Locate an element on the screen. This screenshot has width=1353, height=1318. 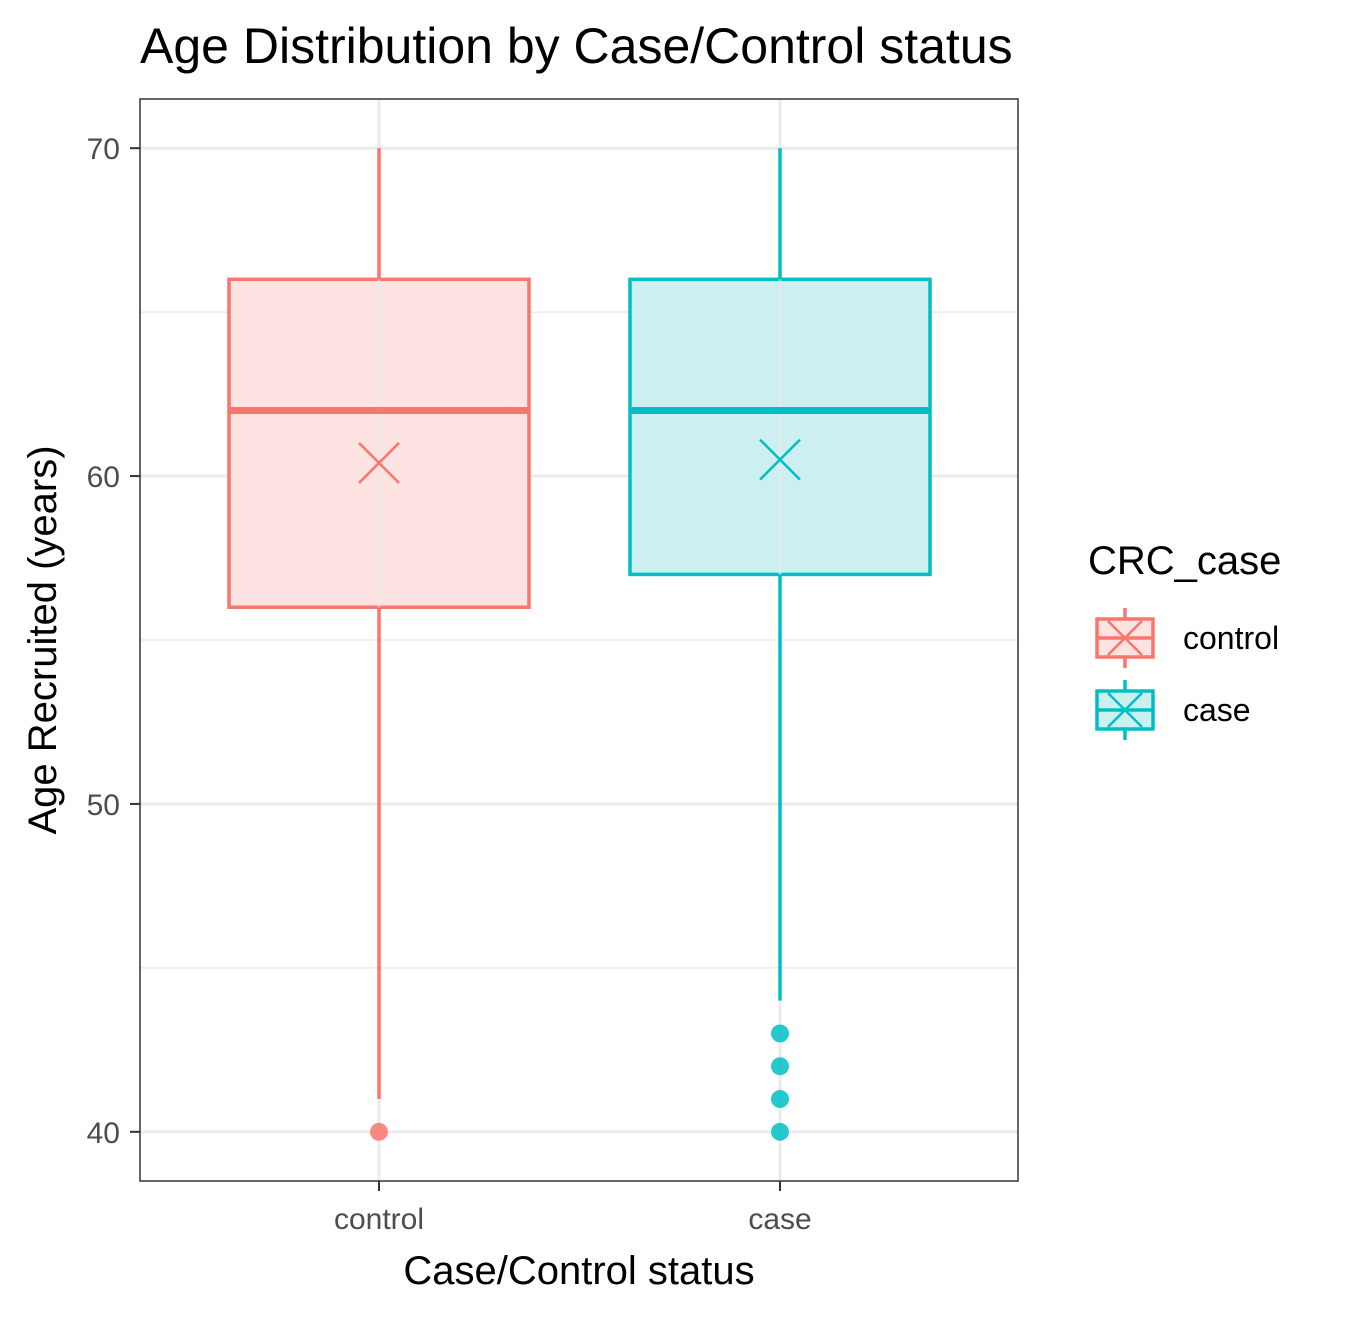
legend-title: CRC_case is located at coordinates (1184, 561).